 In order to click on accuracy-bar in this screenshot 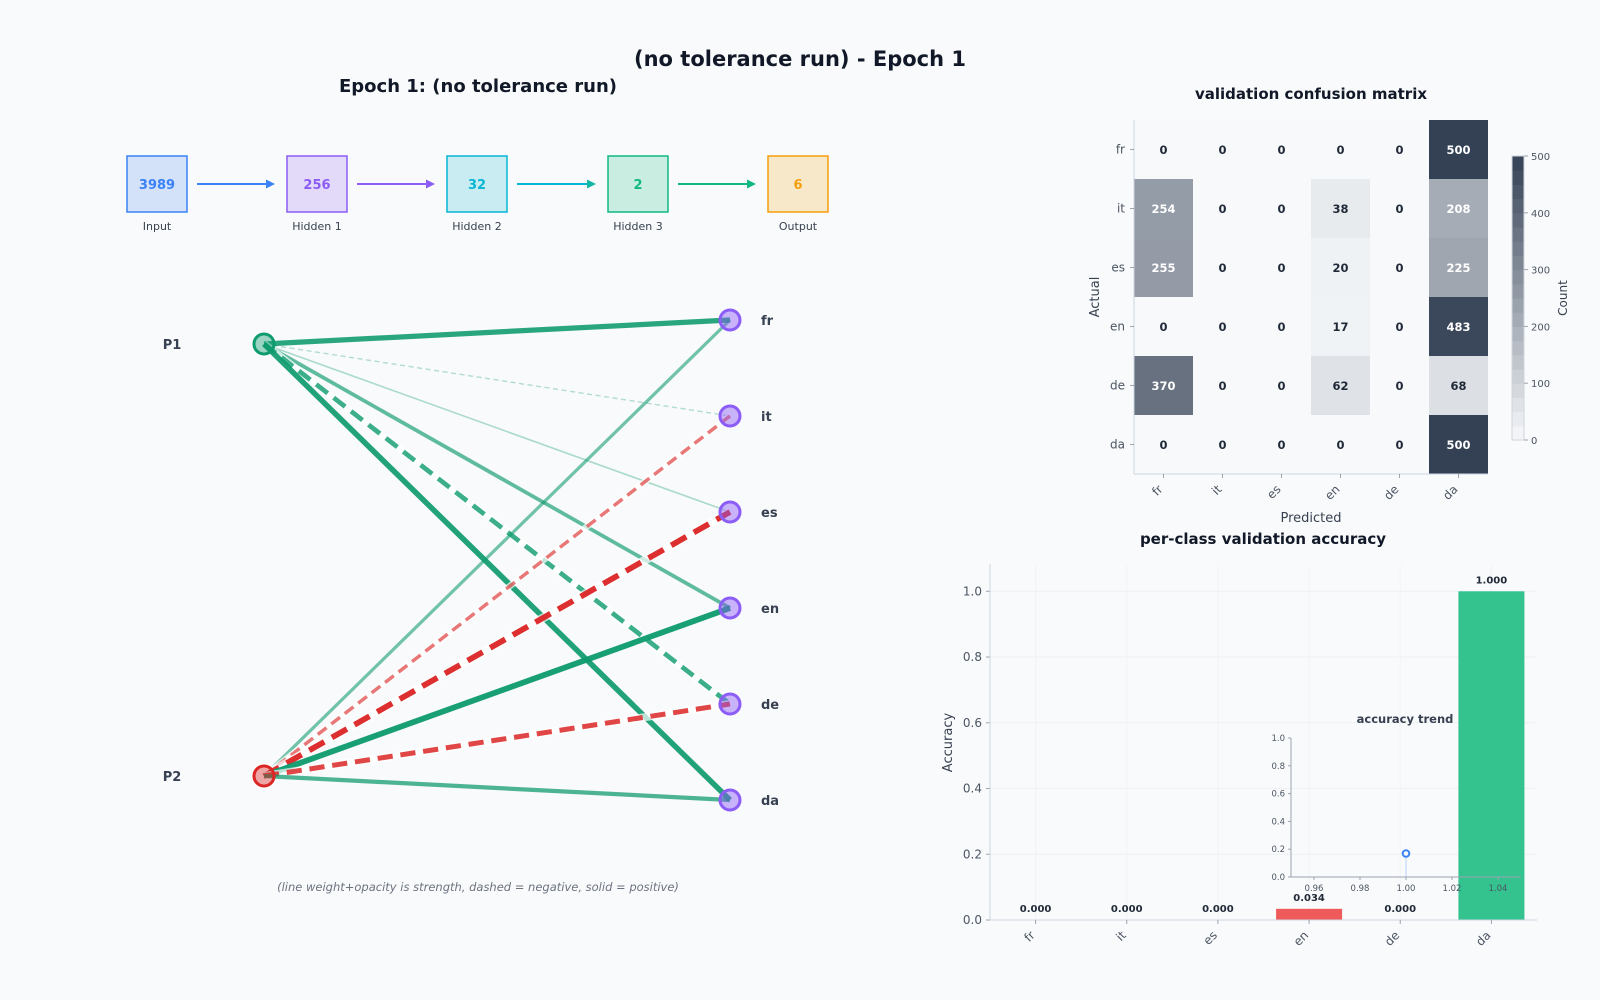, I will do `click(1491, 755)`.